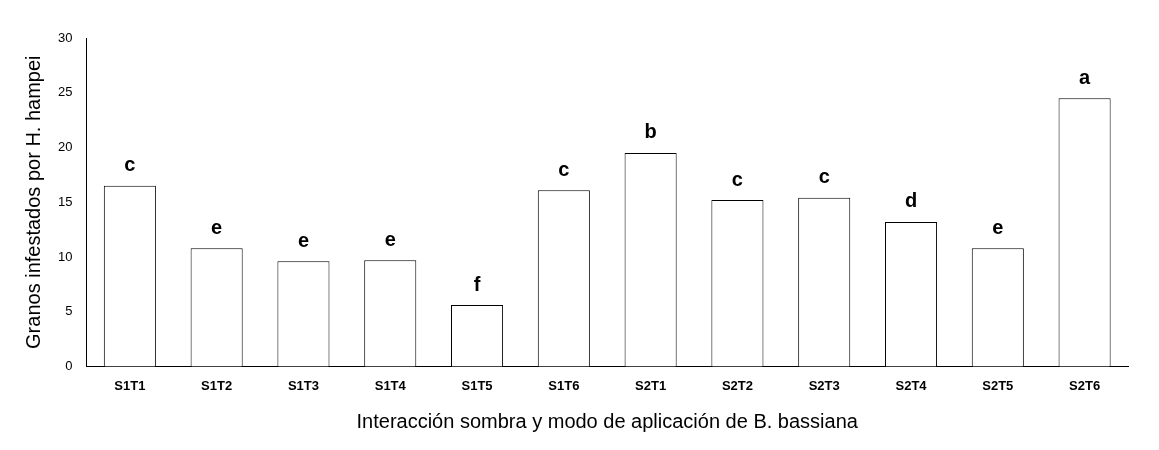 This screenshot has width=1159, height=450. Describe the element at coordinates (1085, 76) in the screenshot. I see `data-label: a` at that location.